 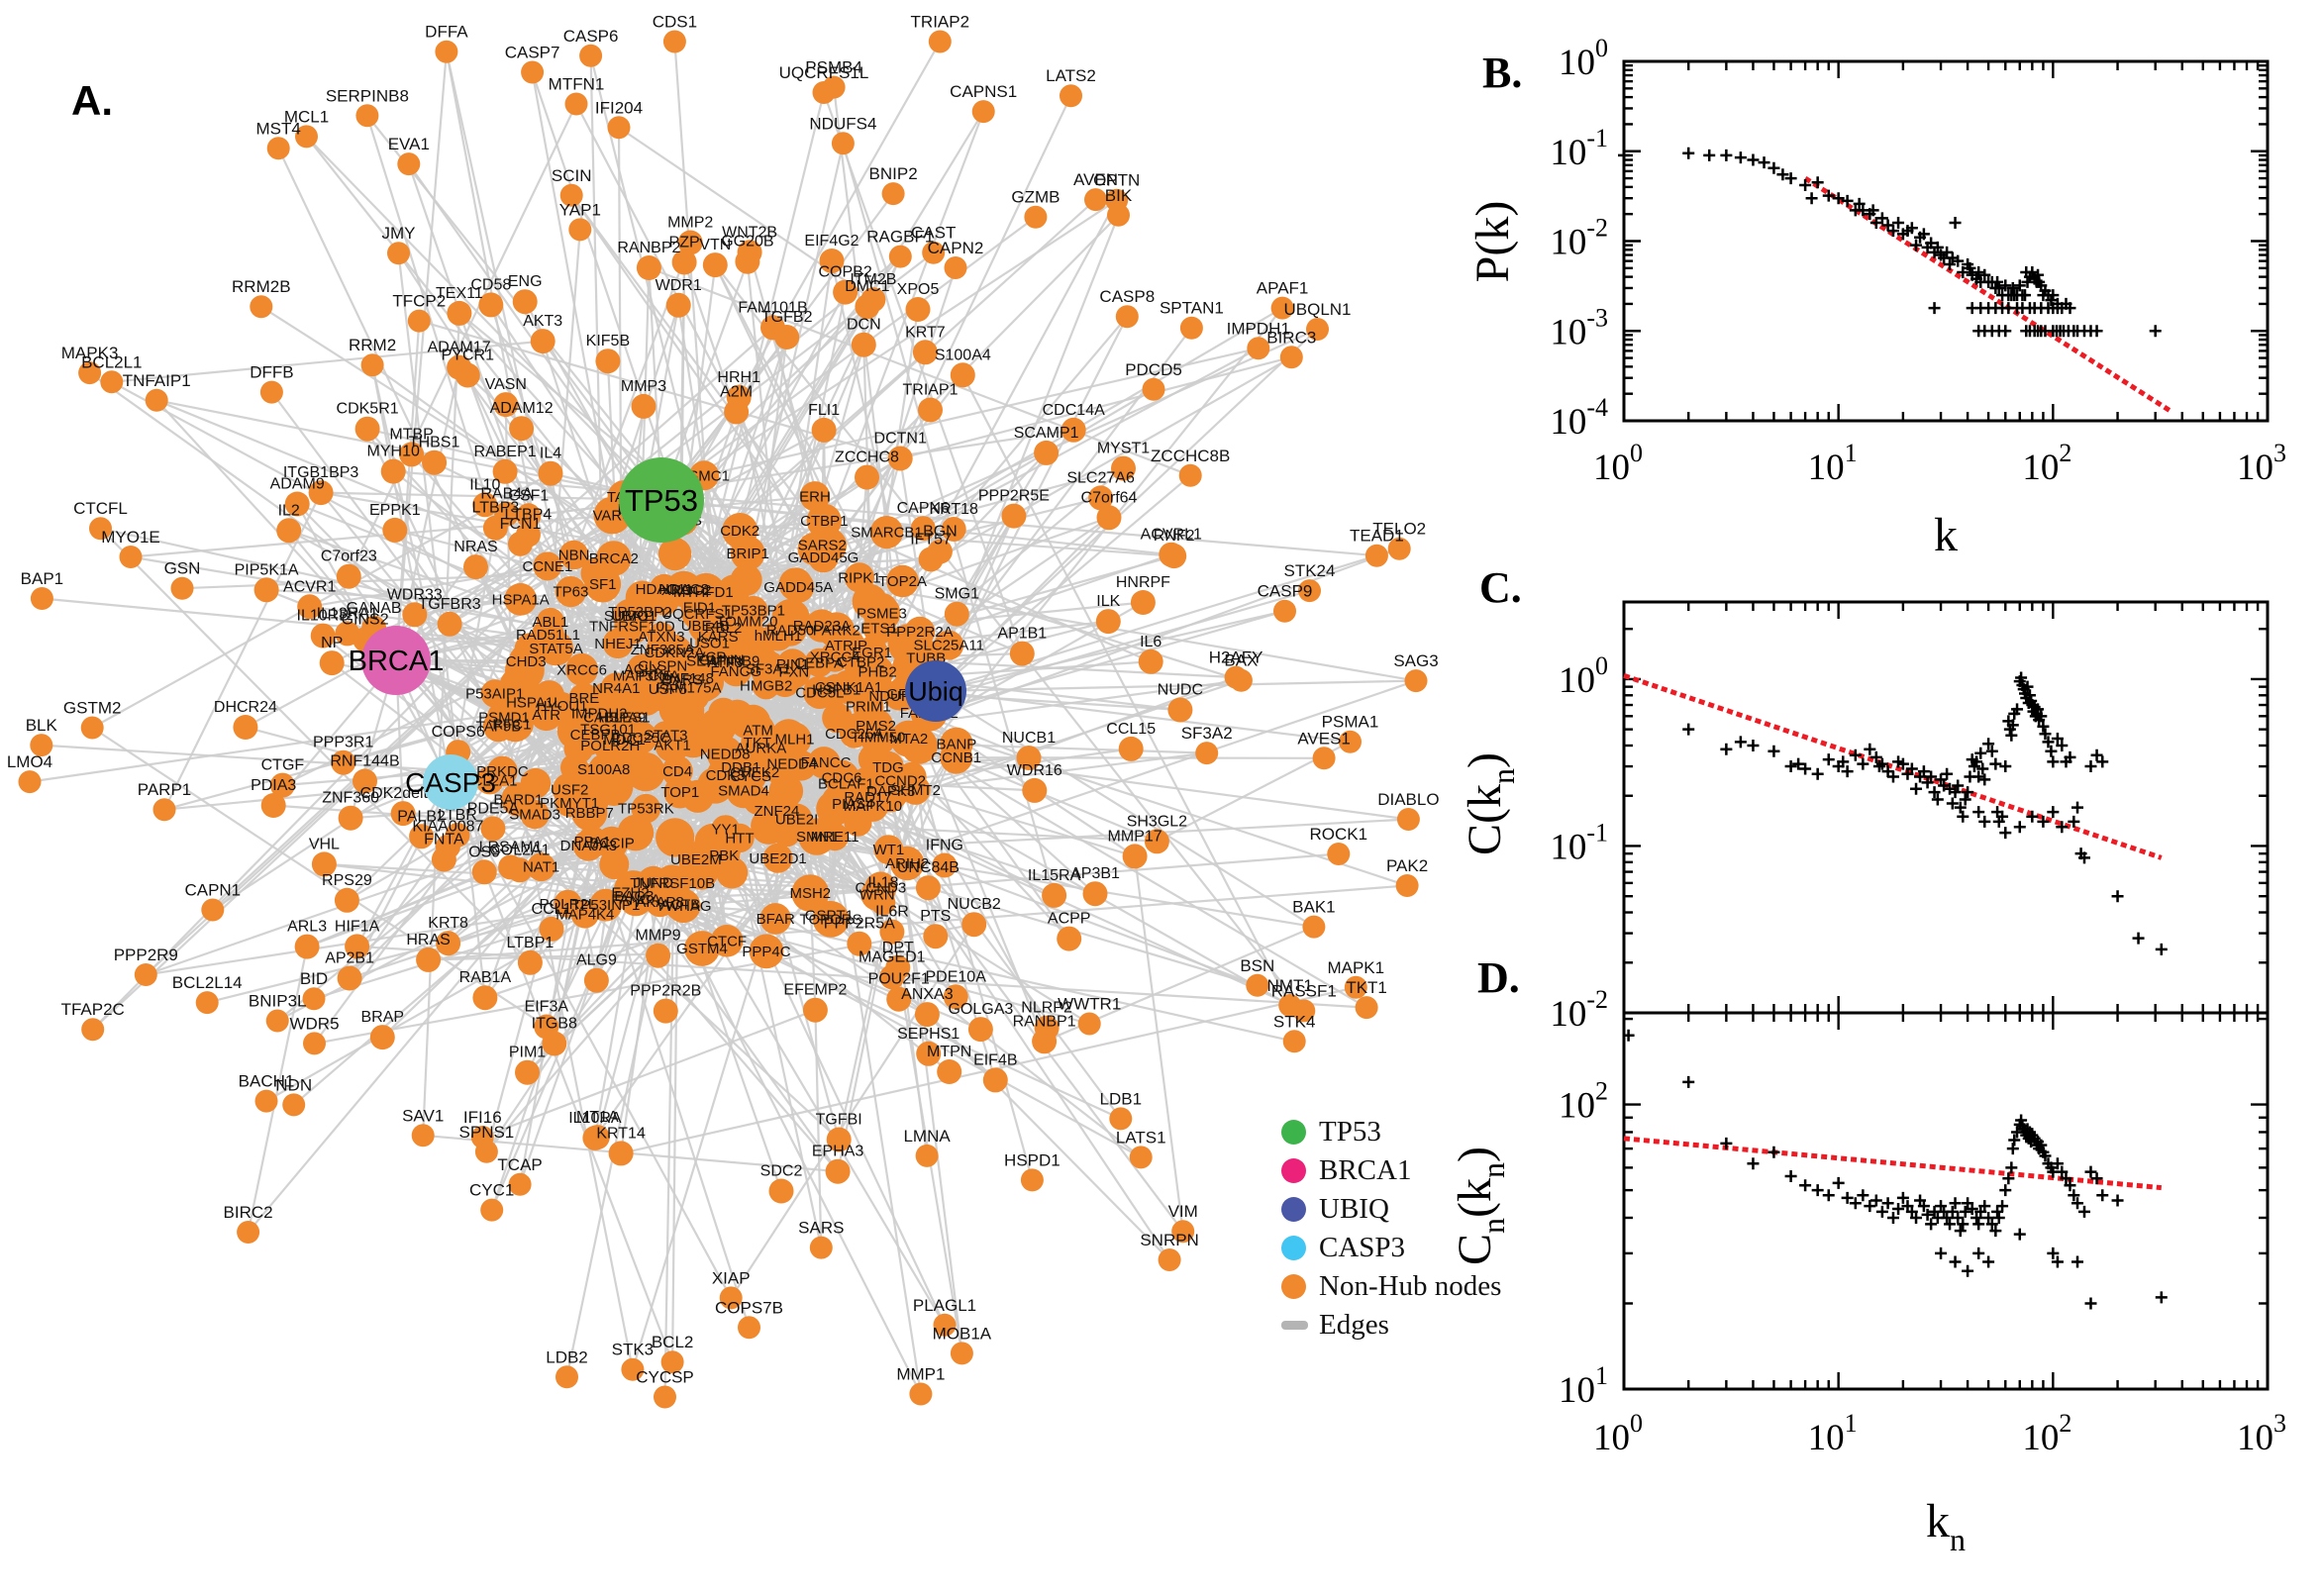 I want to click on gene-node-label: NHEJ1, so click(x=618, y=644).